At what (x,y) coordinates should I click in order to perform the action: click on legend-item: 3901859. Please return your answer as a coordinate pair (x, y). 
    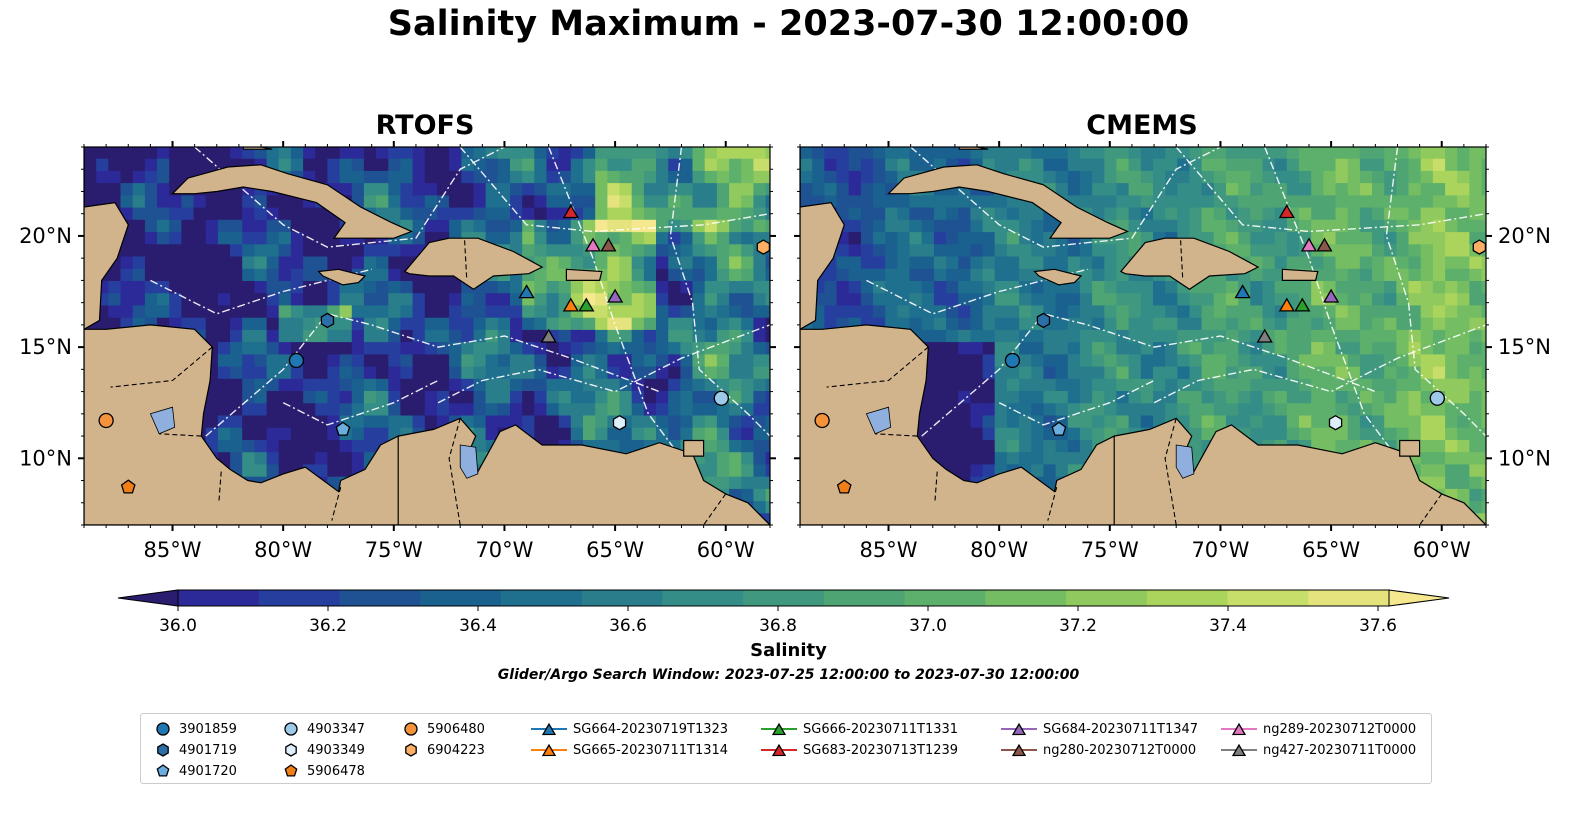
    Looking at the image, I should click on (195, 729).